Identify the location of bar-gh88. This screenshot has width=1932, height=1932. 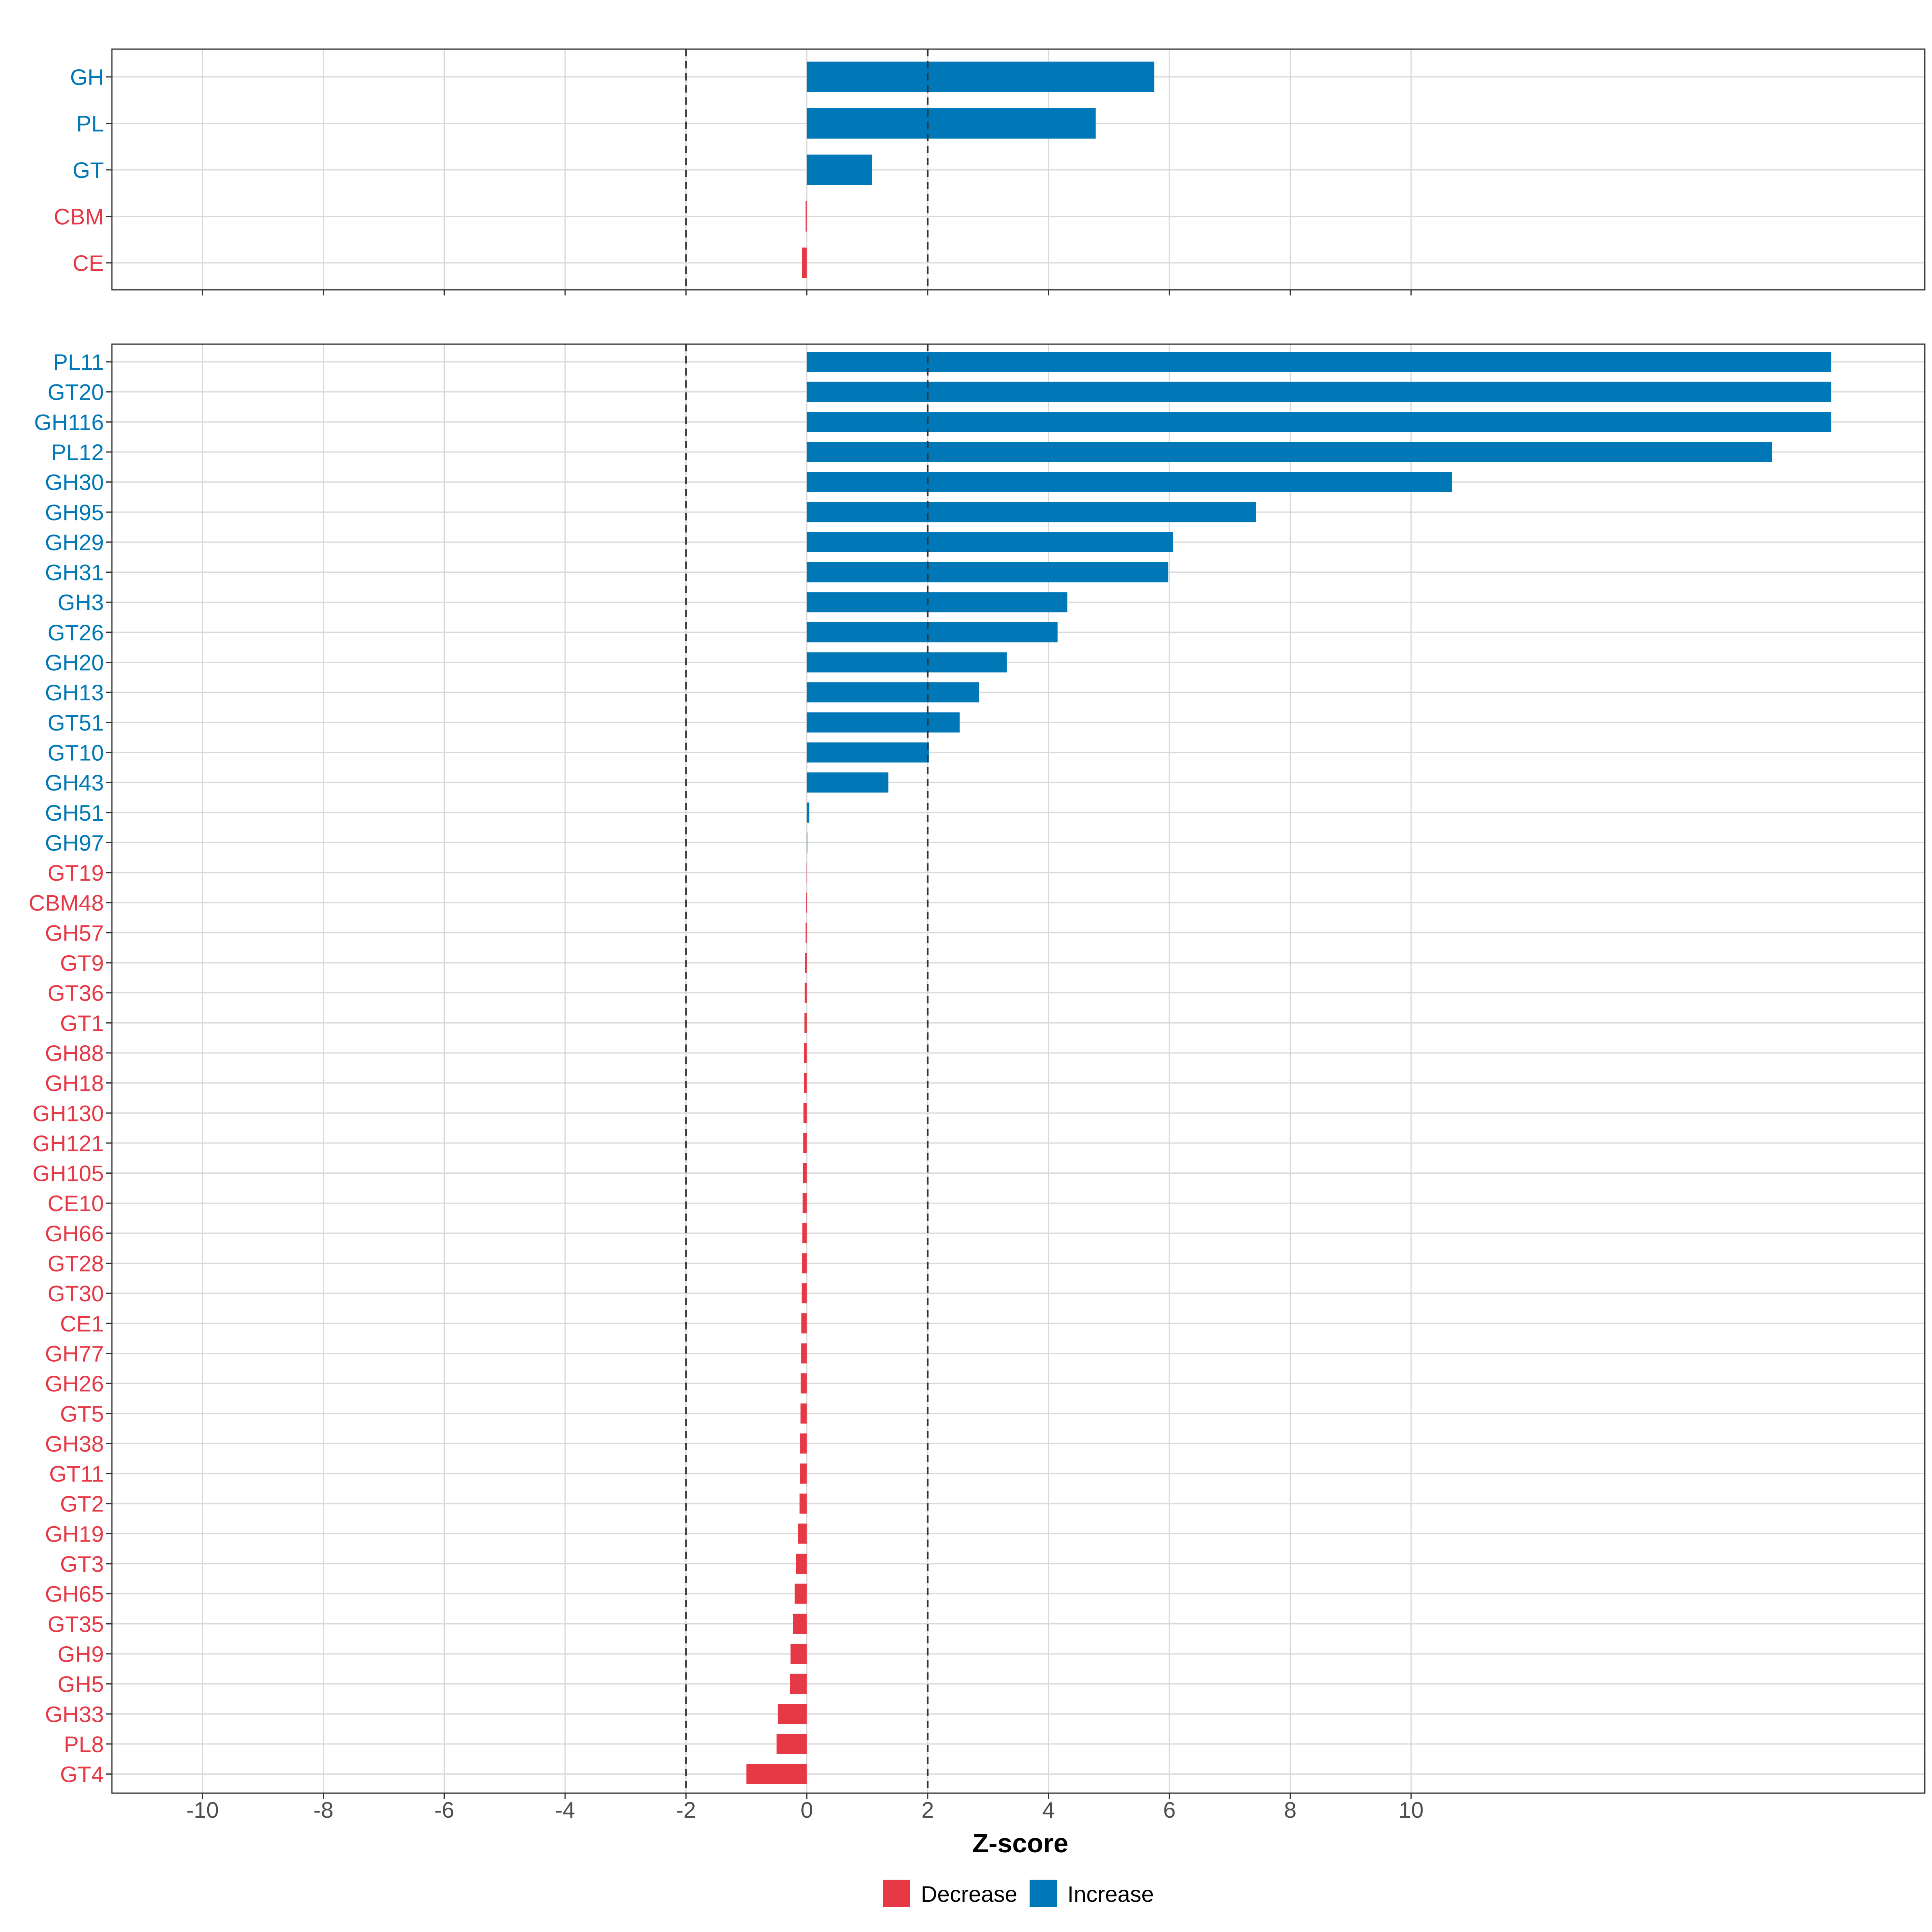
(805, 1052).